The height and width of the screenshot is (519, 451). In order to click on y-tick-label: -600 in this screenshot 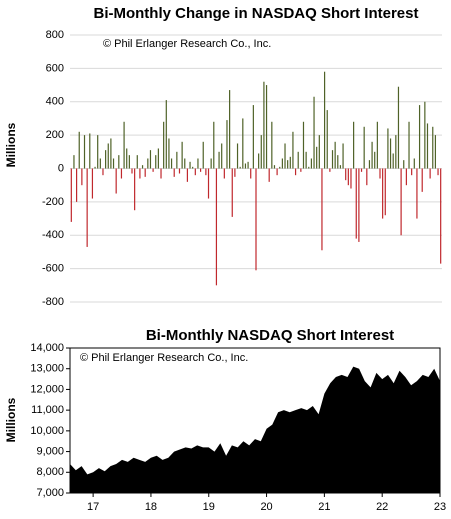, I will do `click(53, 269)`.